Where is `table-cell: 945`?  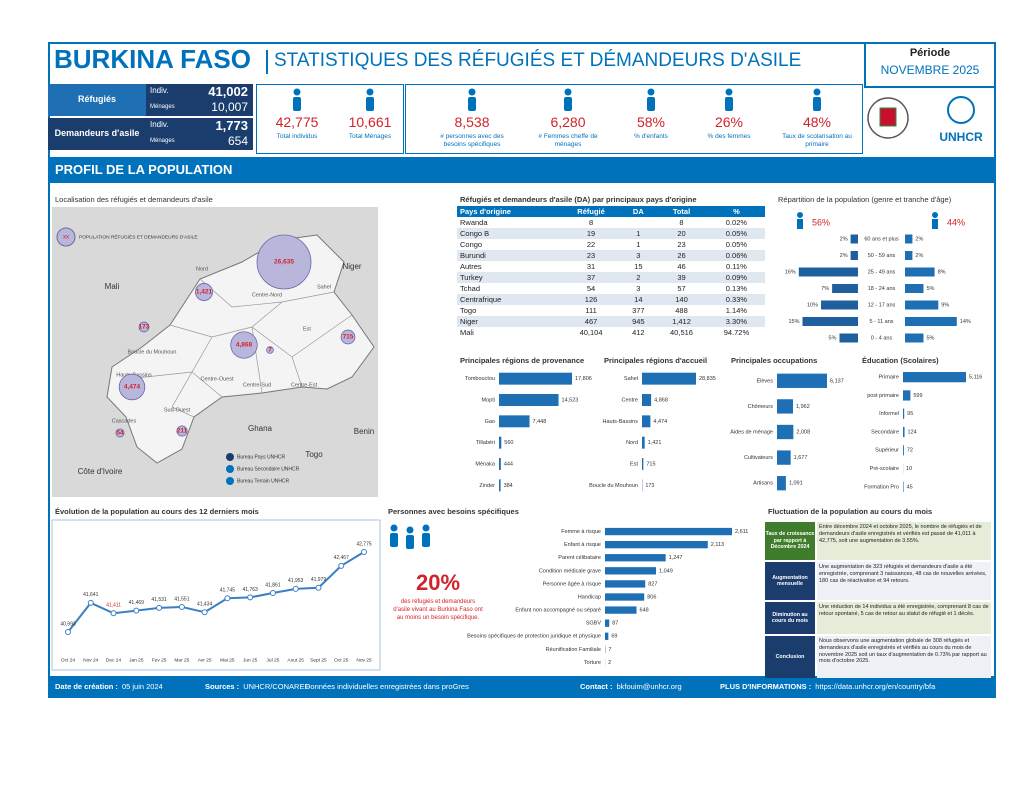 table-cell: 945 is located at coordinates (638, 321).